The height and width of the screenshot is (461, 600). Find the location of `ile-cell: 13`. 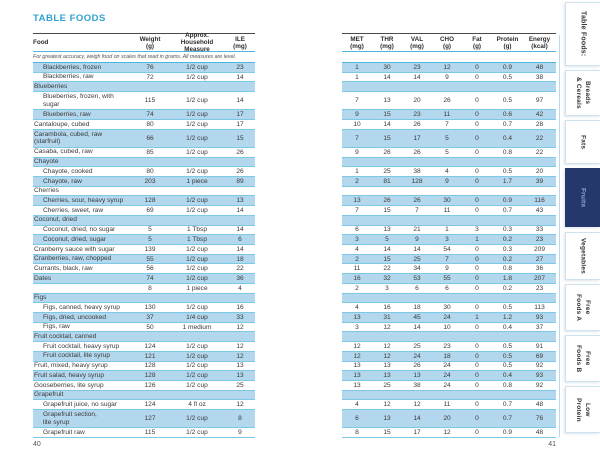

ile-cell: 13 is located at coordinates (240, 201).